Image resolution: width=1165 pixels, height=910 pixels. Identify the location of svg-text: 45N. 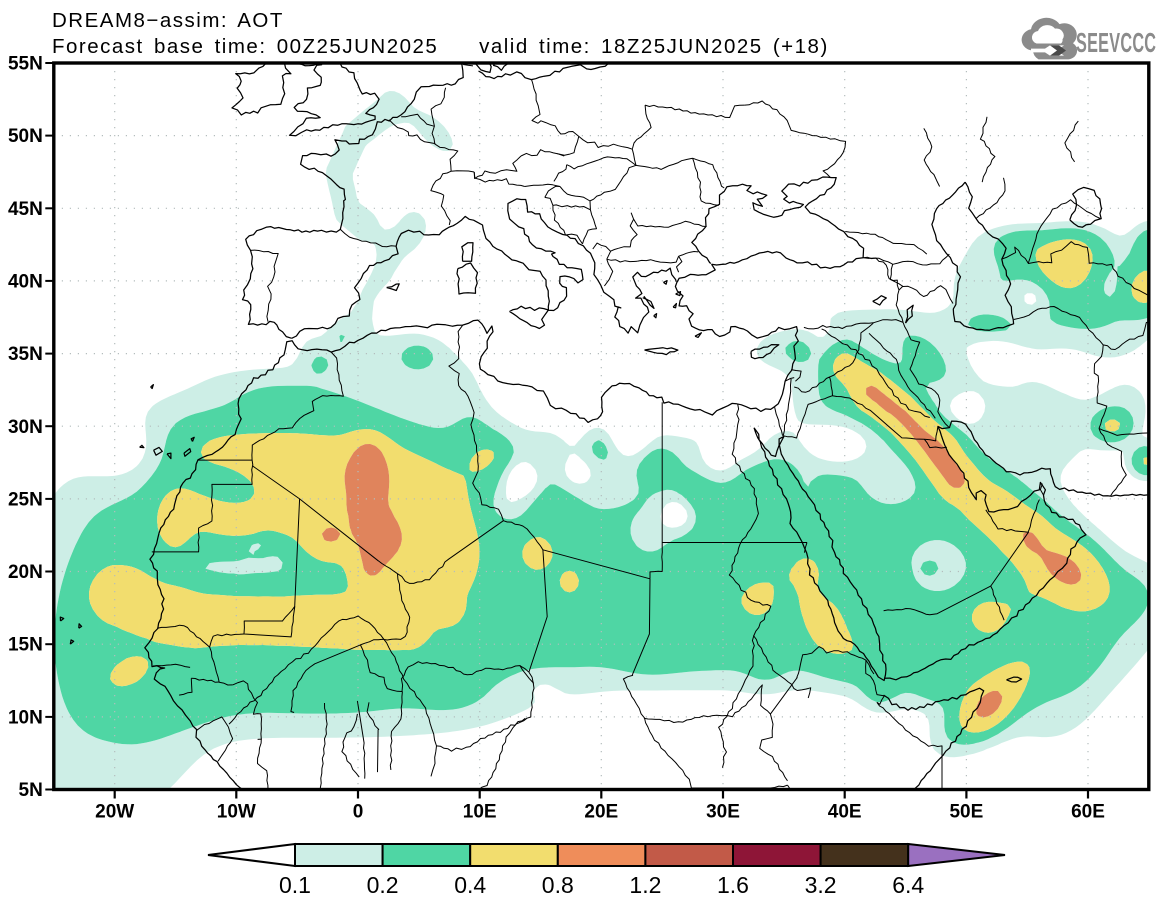
(25, 209).